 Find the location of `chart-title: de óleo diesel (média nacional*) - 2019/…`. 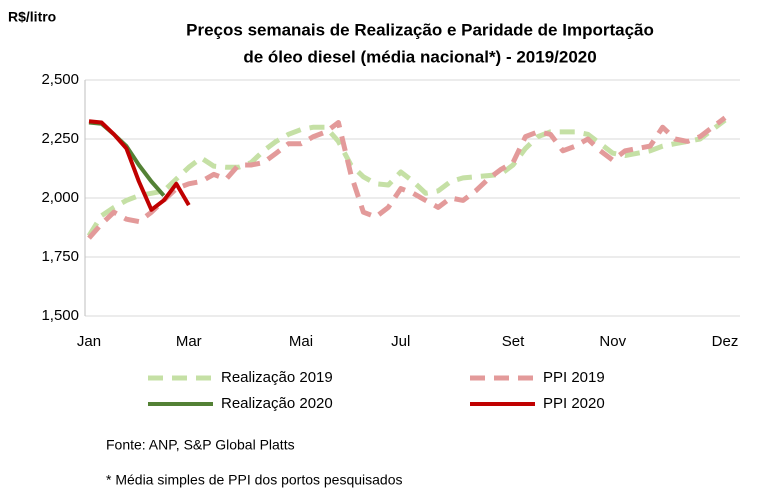

chart-title: de óleo diesel (média nacional*) - 2019/… is located at coordinates (419, 56).